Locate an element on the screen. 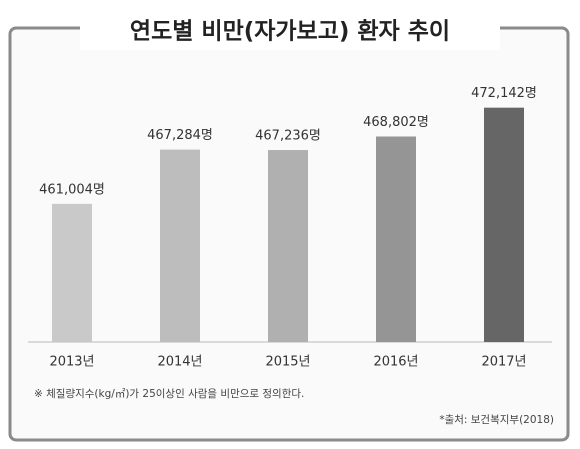 Image resolution: width=580 pixels, height=449 pixels. value-label: 472,142명 is located at coordinates (504, 93).